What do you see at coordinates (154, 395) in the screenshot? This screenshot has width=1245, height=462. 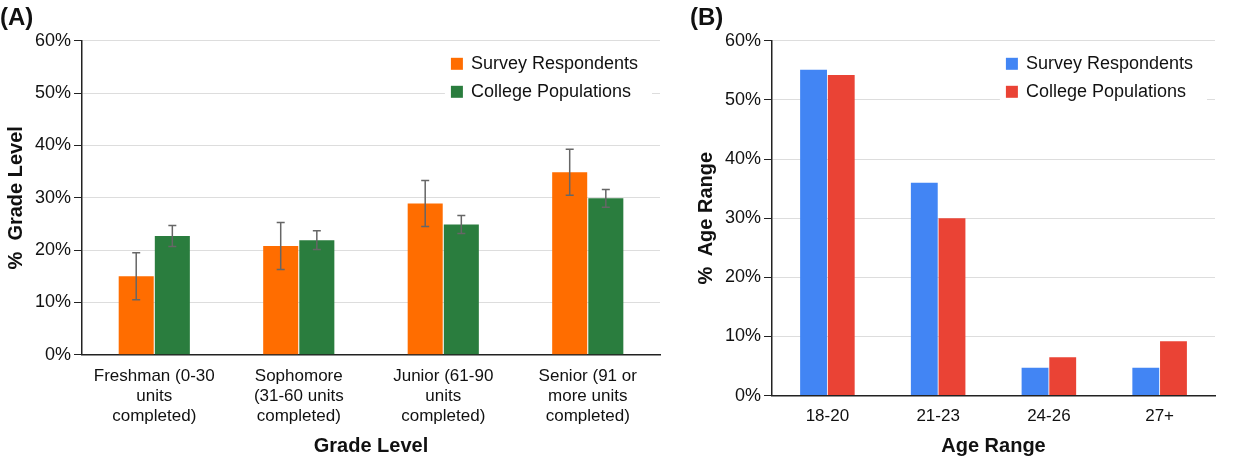 I see `x-tick-label: Freshman (0-30 units completed)` at bounding box center [154, 395].